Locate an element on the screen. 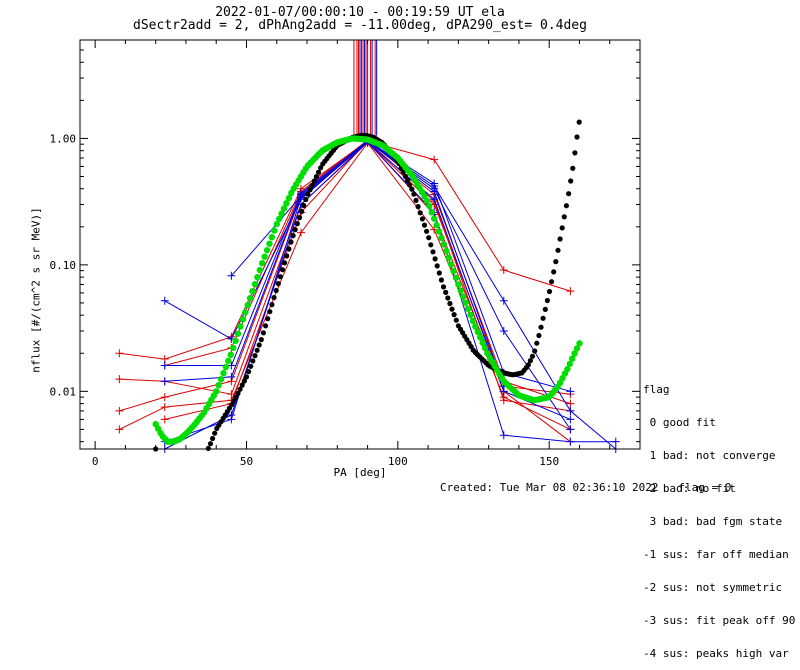 This screenshot has height=670, width=800. peak-lines is located at coordinates (365, 88).